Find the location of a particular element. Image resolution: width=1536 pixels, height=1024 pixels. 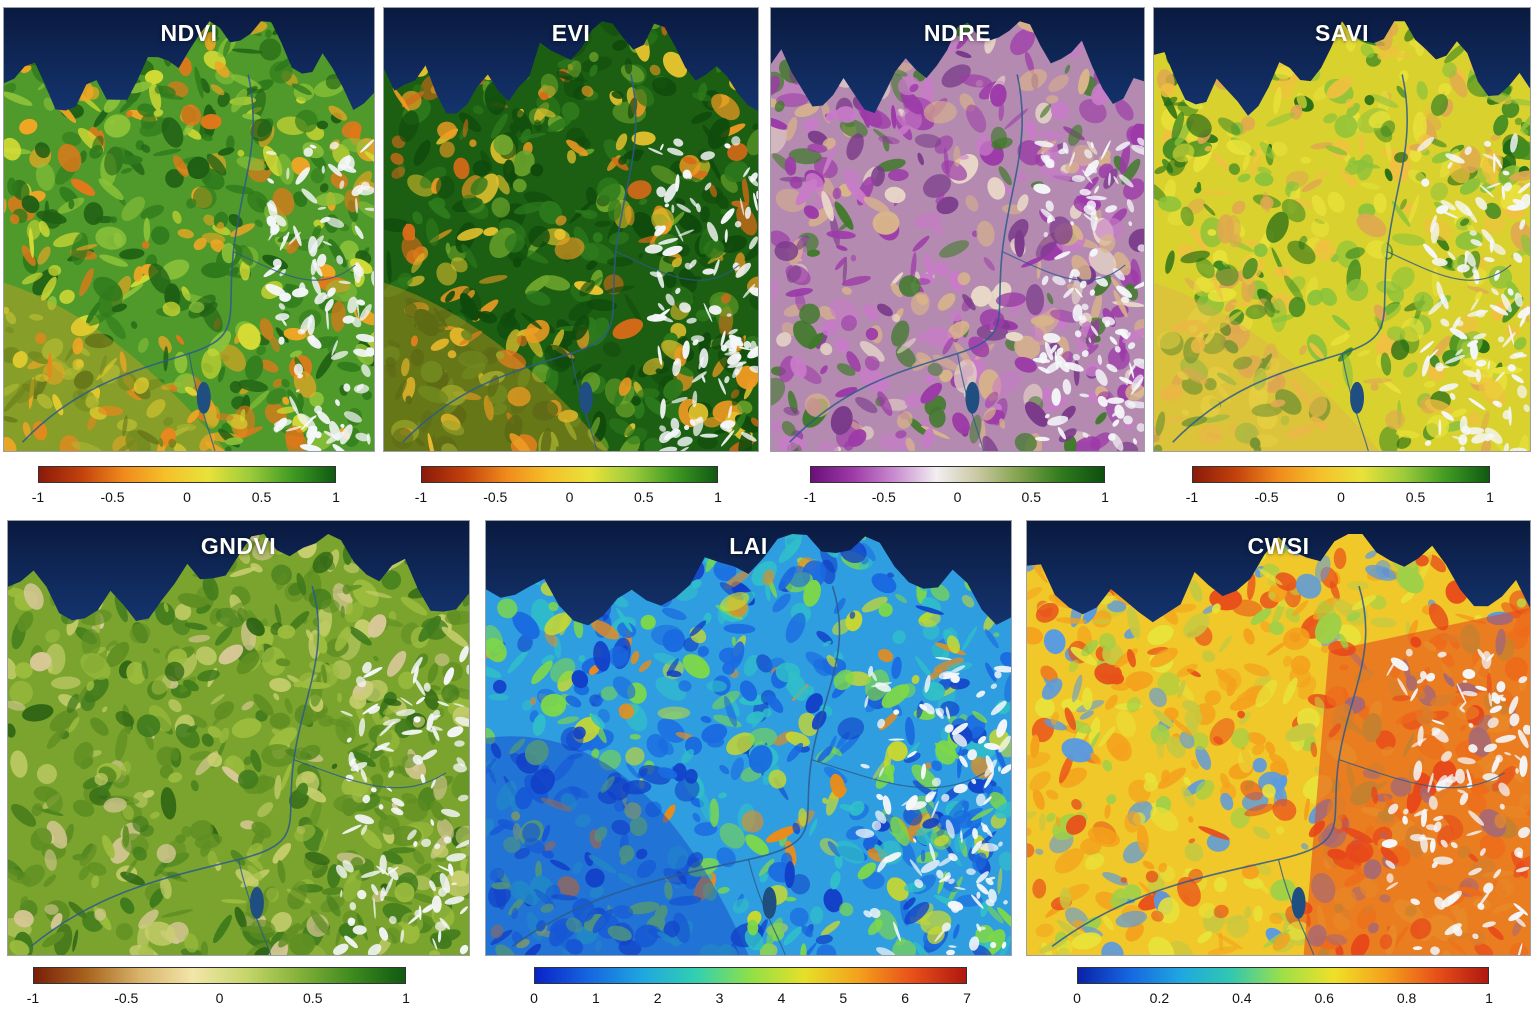

ndvi-map-panel: NDVI is located at coordinates (189, 229).